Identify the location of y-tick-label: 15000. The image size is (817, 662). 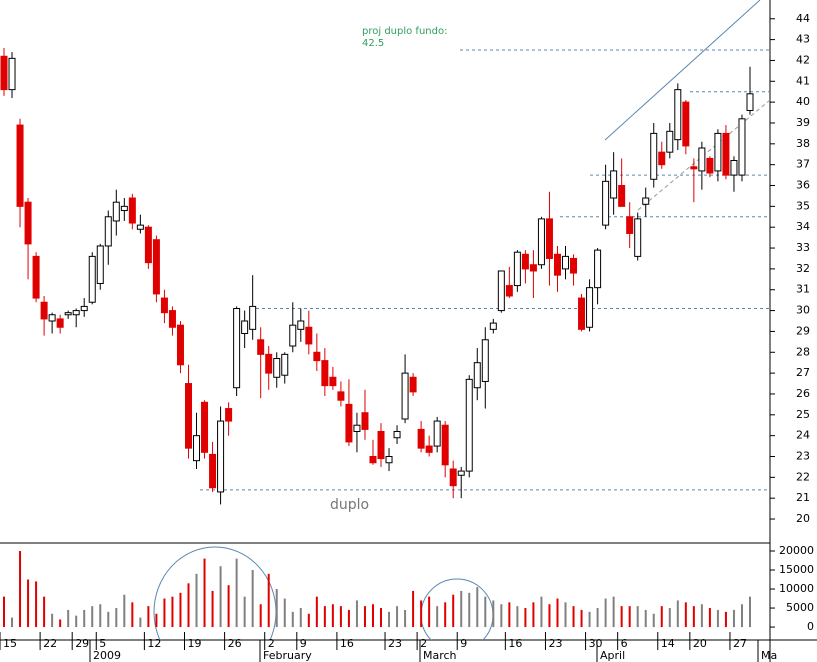
(796, 569).